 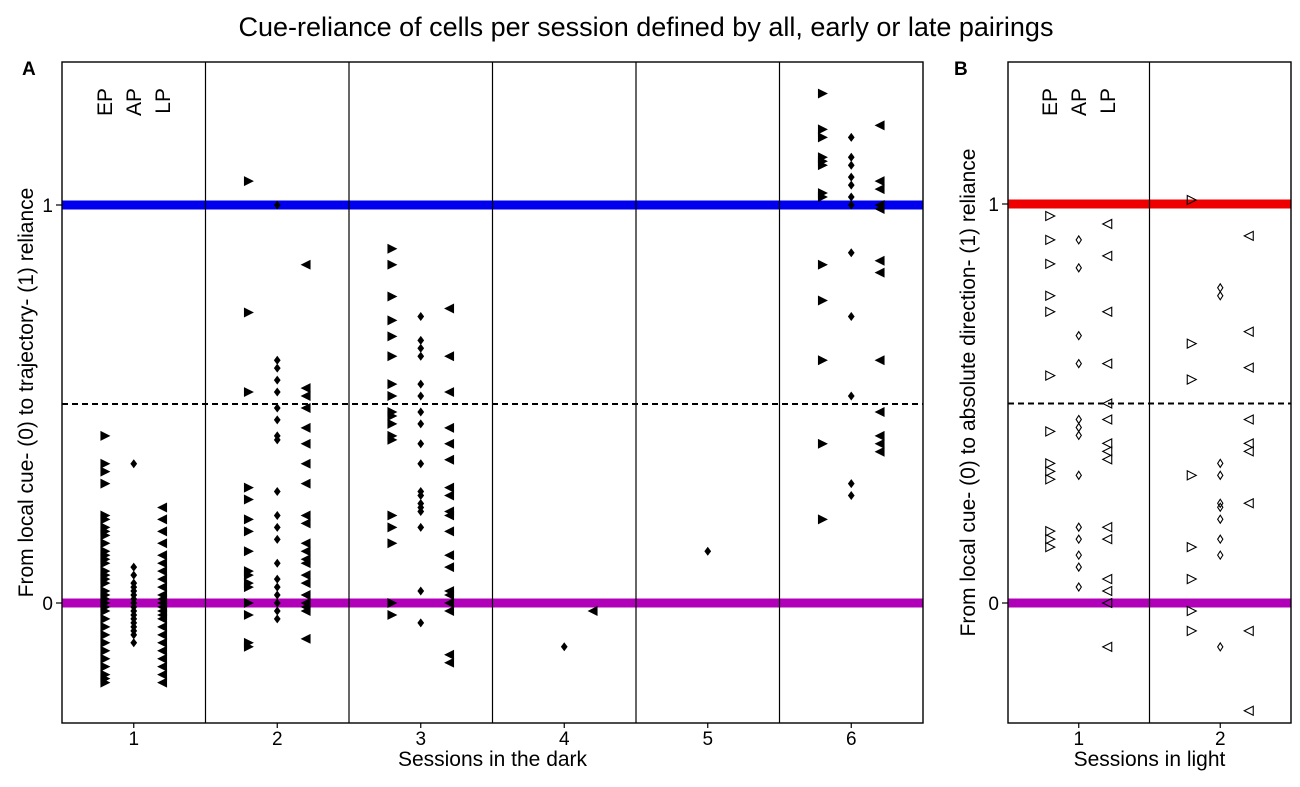 What do you see at coordinates (993, 205) in the screenshot?
I see `y-tick-label: 1` at bounding box center [993, 205].